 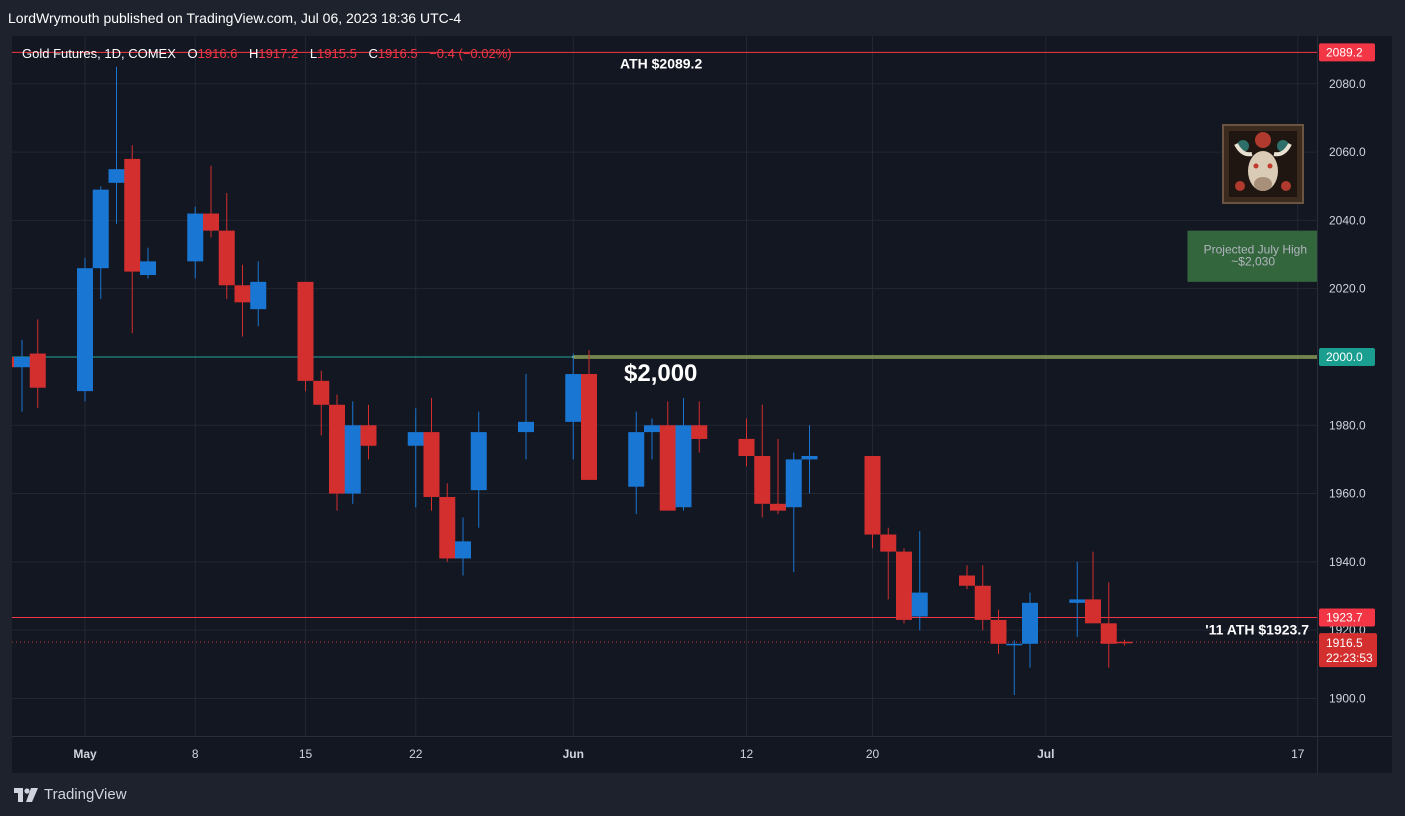 I want to click on price-tick-label: 2020.0, so click(x=1347, y=289).